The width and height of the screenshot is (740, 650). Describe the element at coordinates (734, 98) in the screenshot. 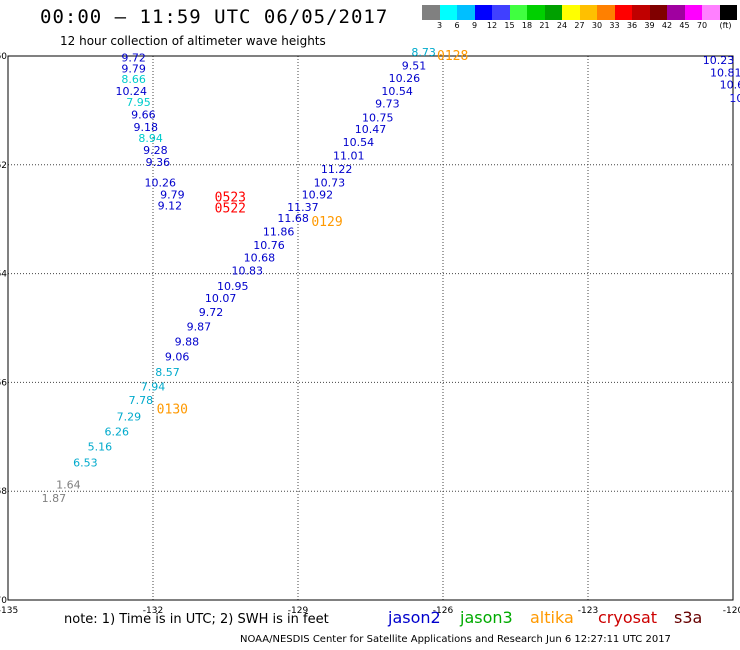

I see `swh-value: 10.77` at that location.